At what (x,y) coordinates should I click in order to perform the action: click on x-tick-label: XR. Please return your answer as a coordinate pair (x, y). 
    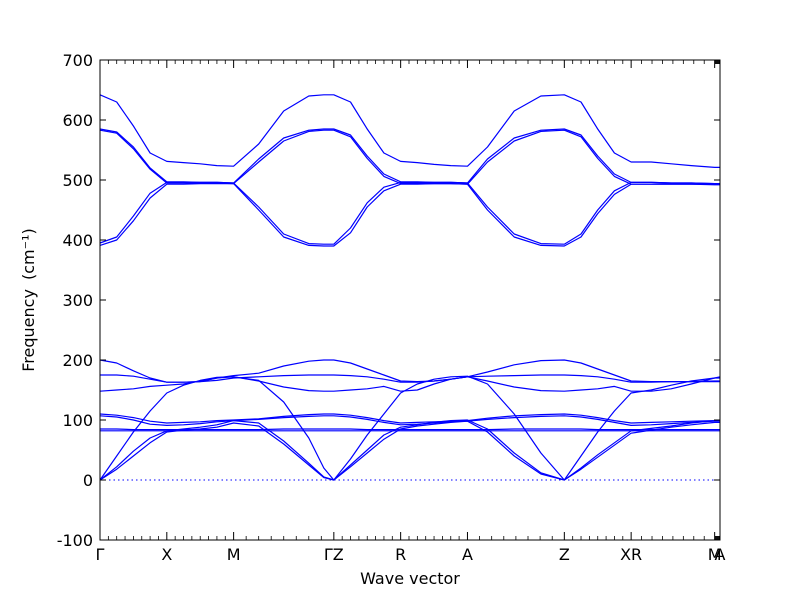
    Looking at the image, I should click on (631, 554).